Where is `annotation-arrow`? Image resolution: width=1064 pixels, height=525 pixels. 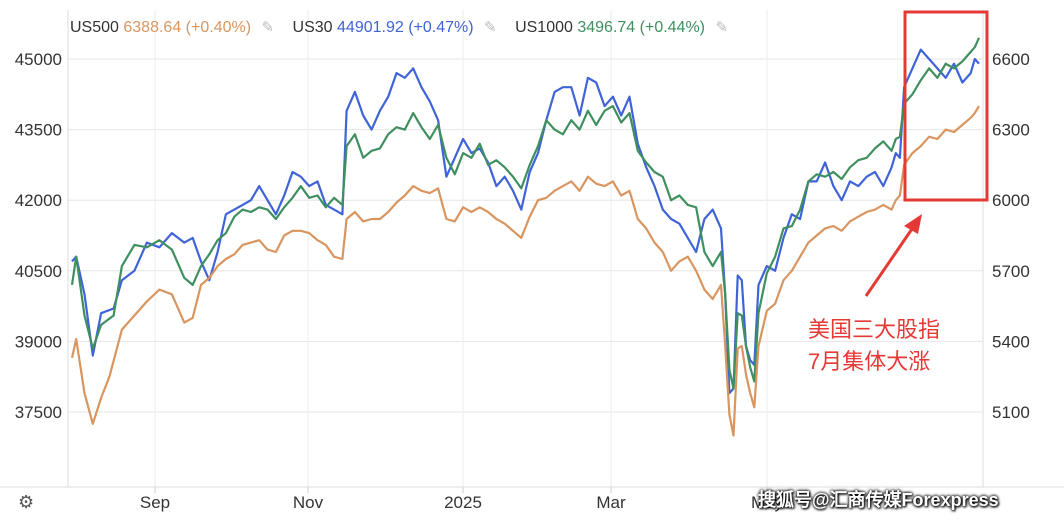 annotation-arrow is located at coordinates (893, 255).